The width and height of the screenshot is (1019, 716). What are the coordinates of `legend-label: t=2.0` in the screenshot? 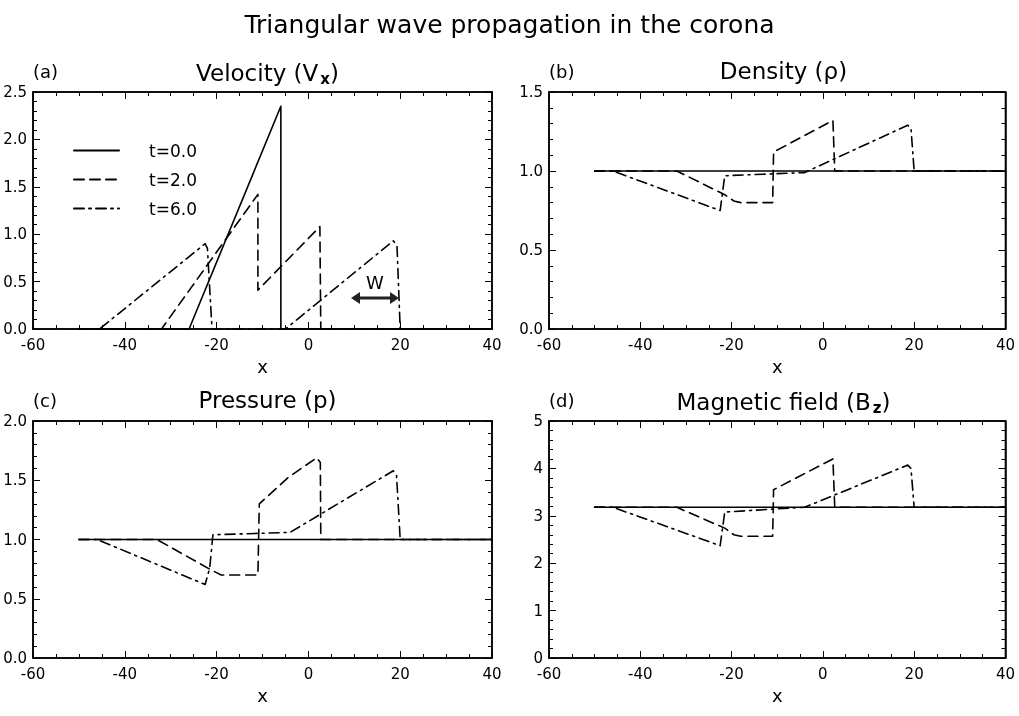 It's located at (173, 179).